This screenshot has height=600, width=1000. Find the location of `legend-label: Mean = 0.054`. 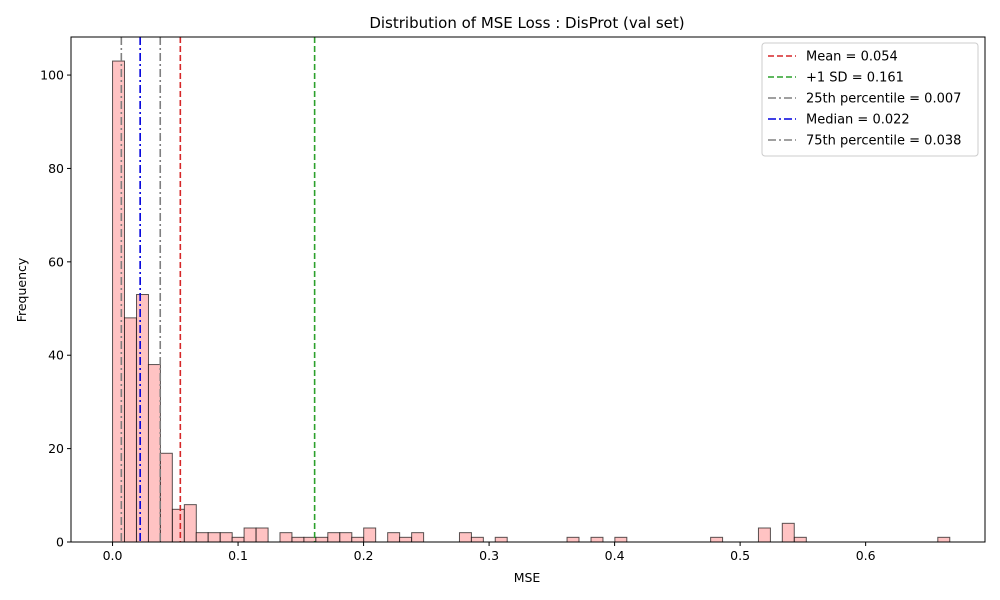

legend-label: Mean = 0.054 is located at coordinates (852, 57).